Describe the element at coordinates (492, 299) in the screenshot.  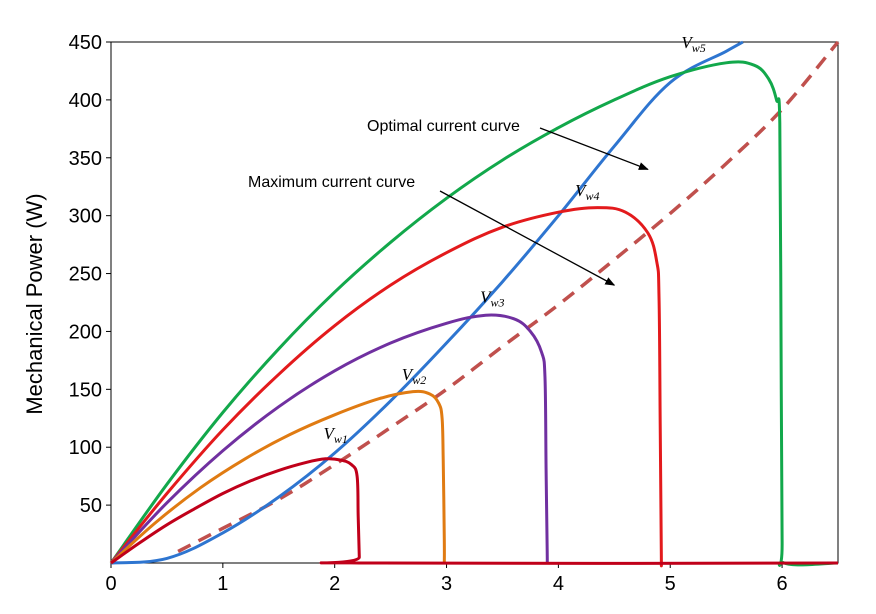
I see `series-label: Vw3` at that location.